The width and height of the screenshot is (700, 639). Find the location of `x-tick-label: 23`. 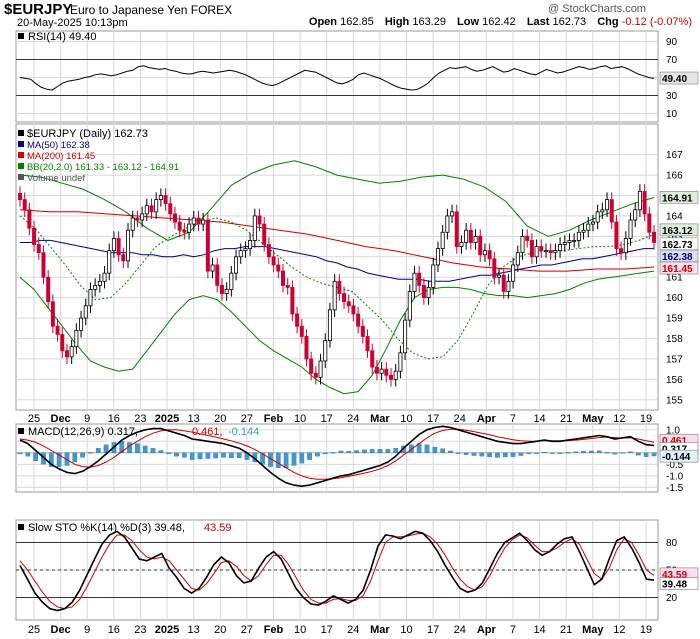

x-tick-label: 23 is located at coordinates (140, 630).